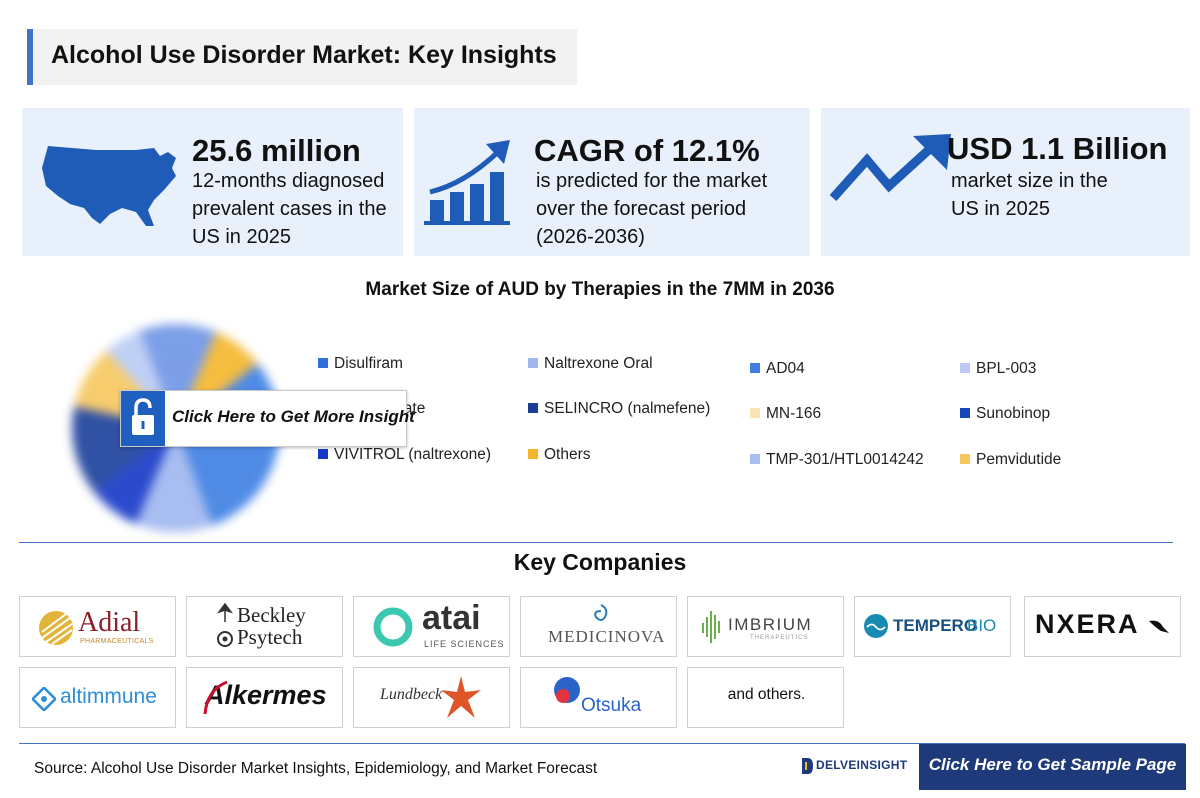  What do you see at coordinates (271, 615) in the screenshot?
I see `beckley-name: Beckley` at bounding box center [271, 615].